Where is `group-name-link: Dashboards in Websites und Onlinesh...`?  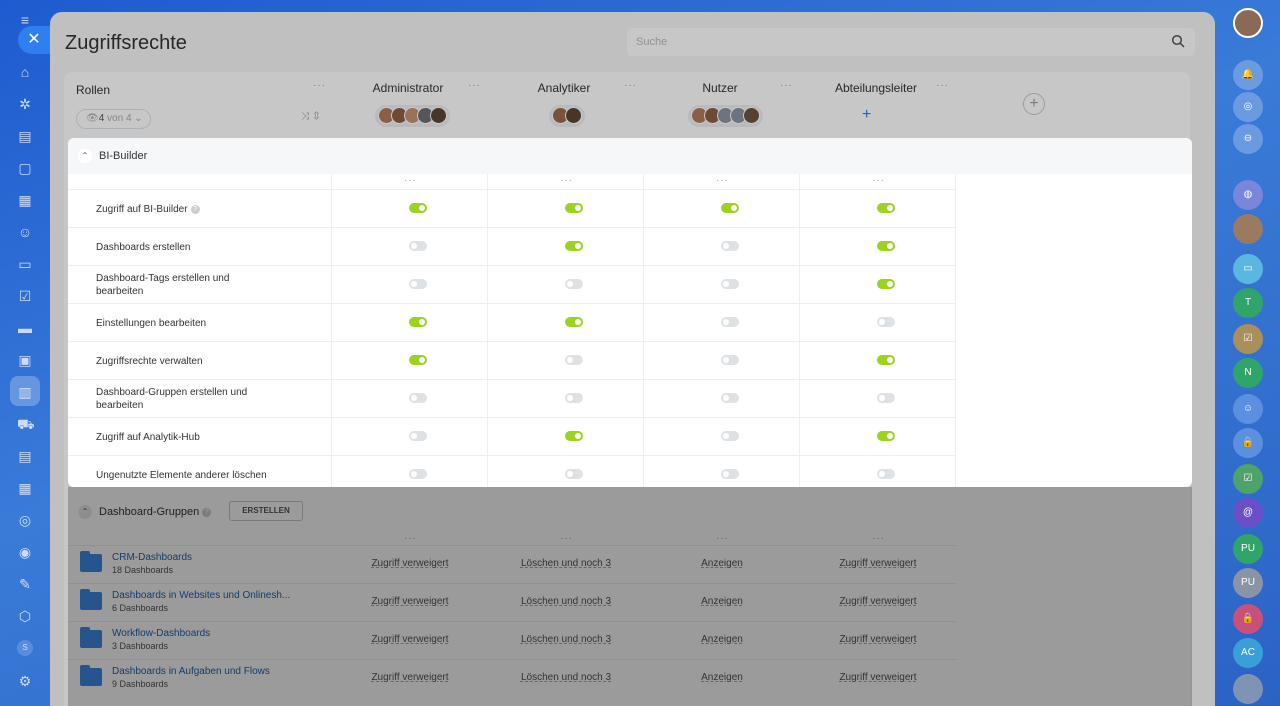
group-name-link: Dashboards in Websites und Onlinesh... is located at coordinates (201, 595).